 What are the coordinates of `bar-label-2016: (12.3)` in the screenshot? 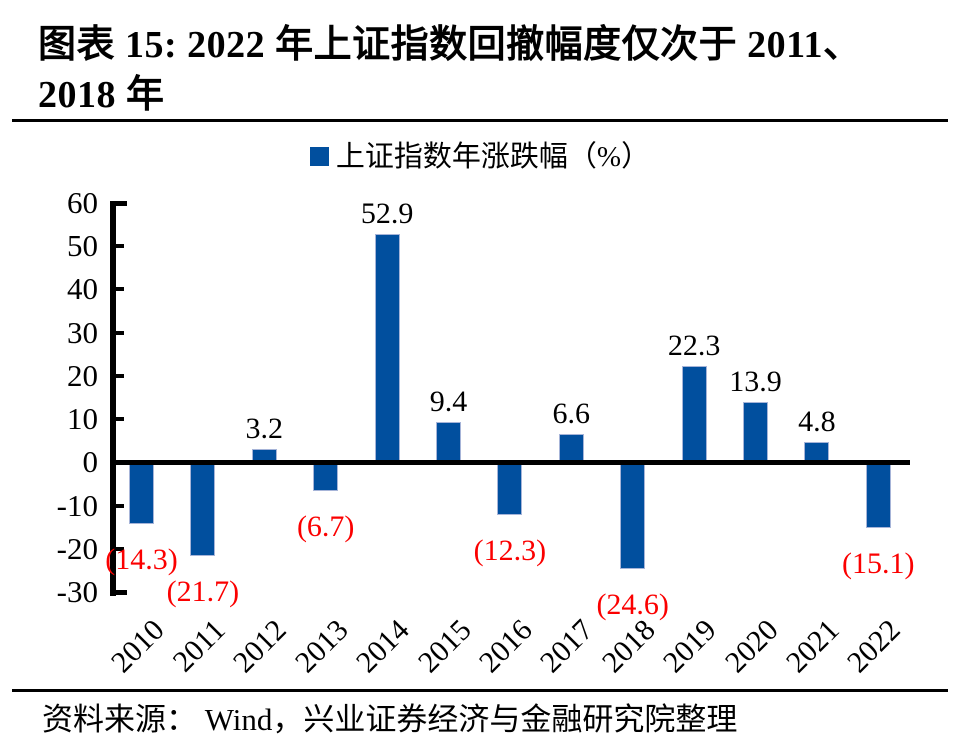 It's located at (510, 551).